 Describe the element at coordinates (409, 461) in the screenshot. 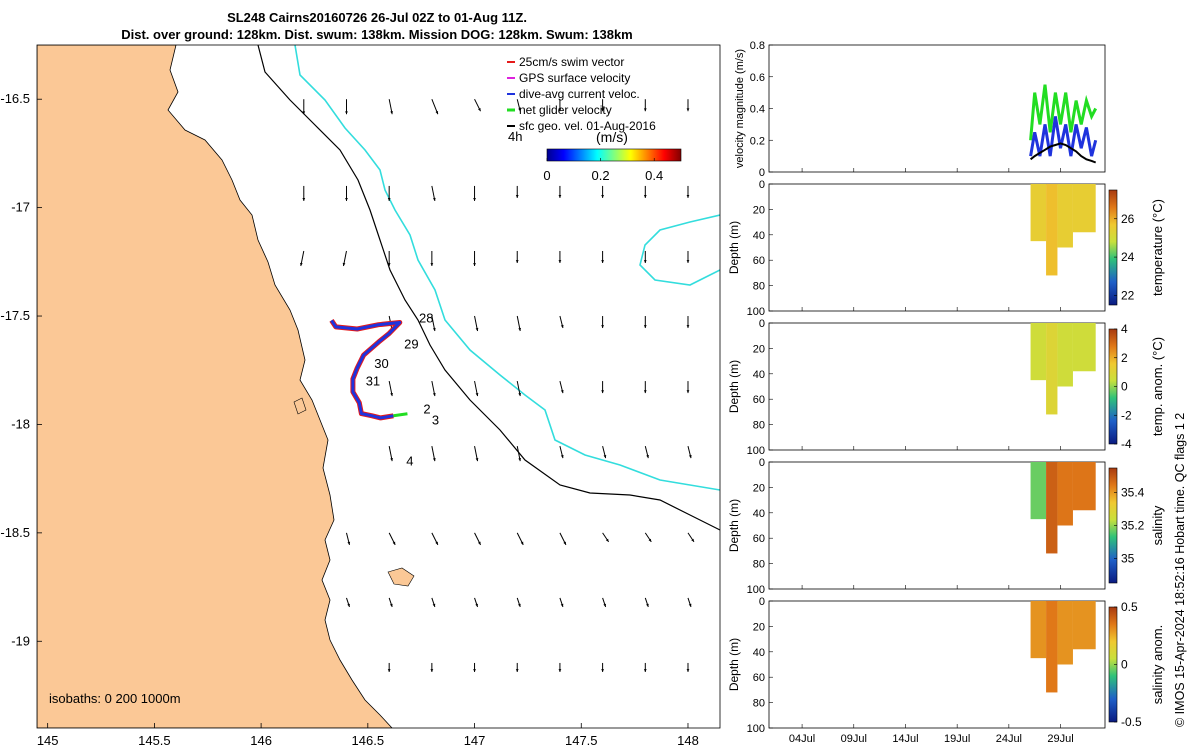

I see `day-label: 4` at that location.